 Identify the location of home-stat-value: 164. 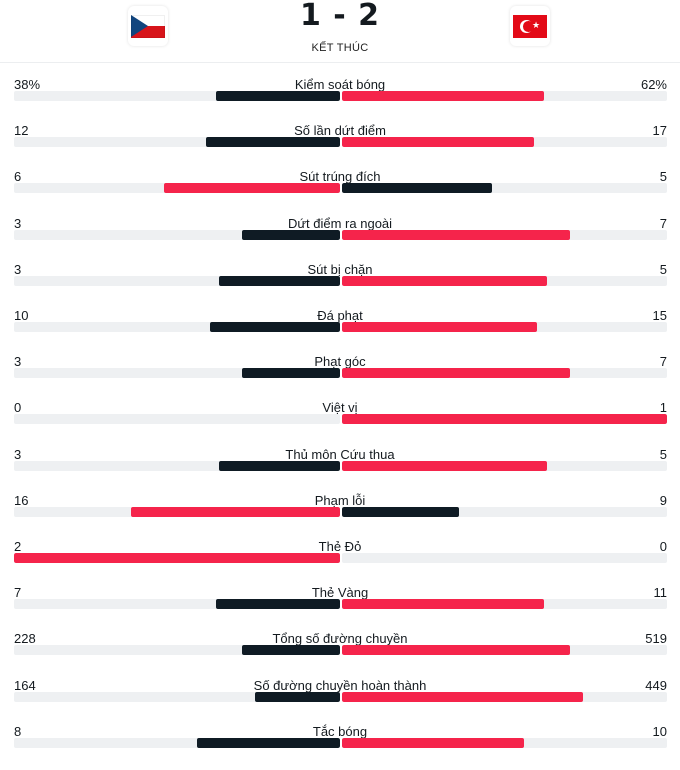
(25, 685).